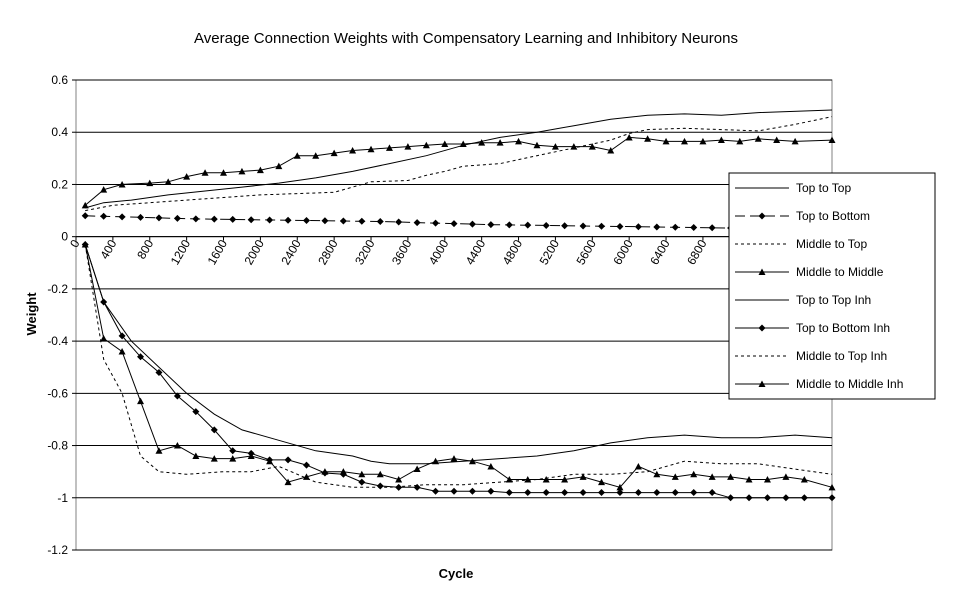  I want to click on x-tick-label: 800, so click(145, 249).